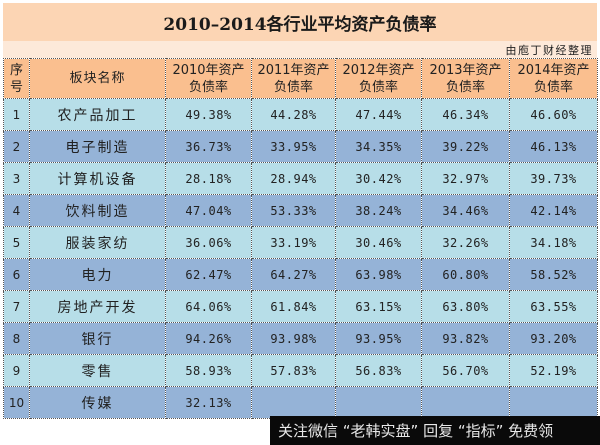  I want to click on seq-cell: 3, so click(16, 178).